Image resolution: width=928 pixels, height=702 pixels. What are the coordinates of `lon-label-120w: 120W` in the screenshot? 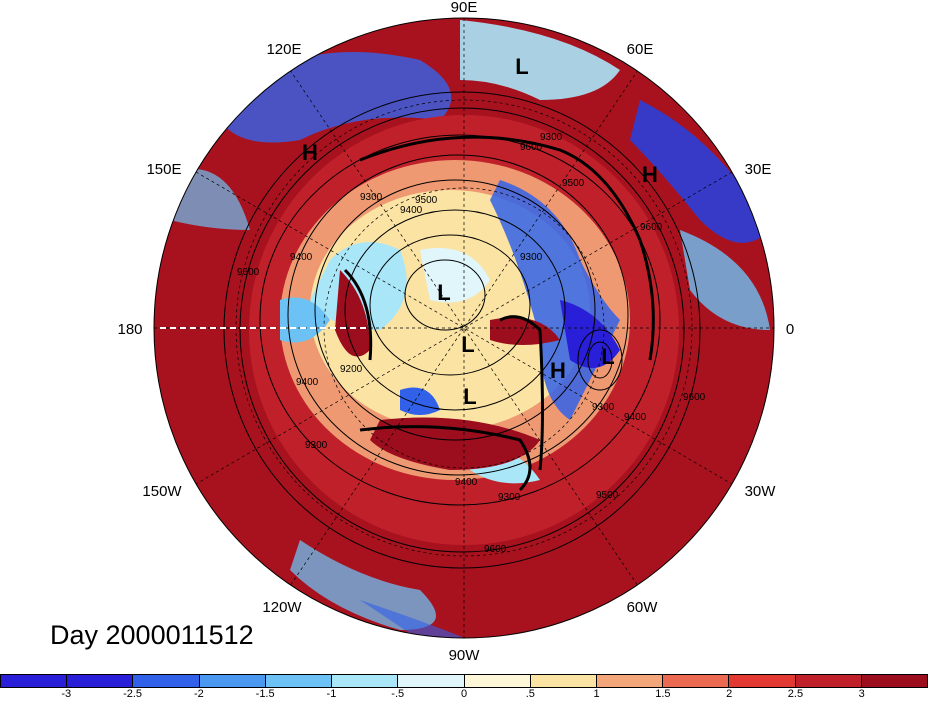 It's located at (282, 607).